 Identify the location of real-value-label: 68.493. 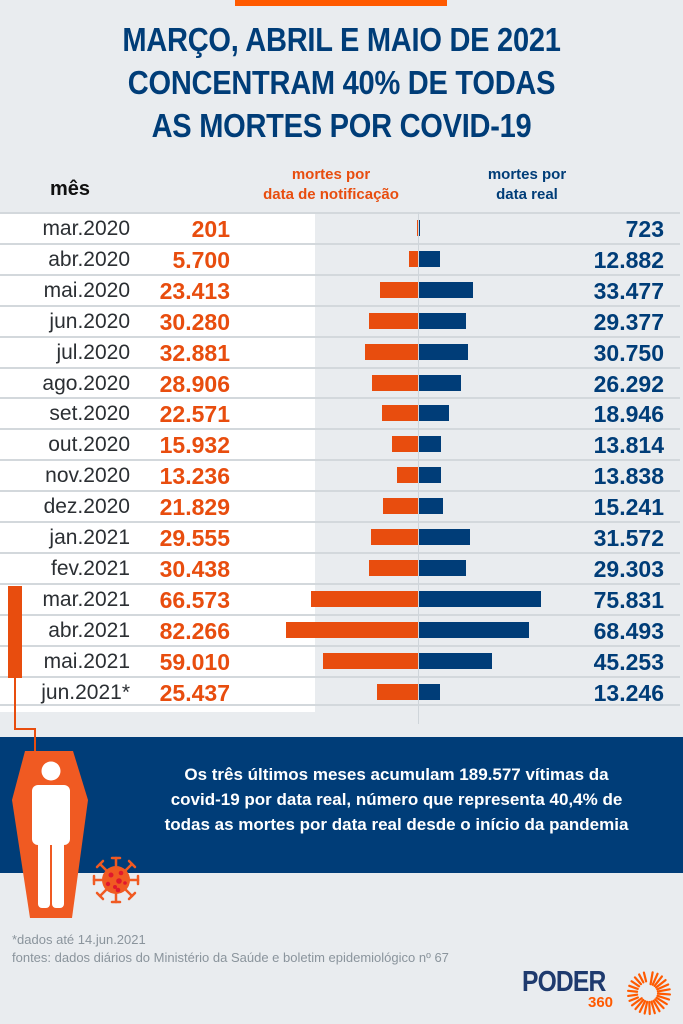
(628, 630).